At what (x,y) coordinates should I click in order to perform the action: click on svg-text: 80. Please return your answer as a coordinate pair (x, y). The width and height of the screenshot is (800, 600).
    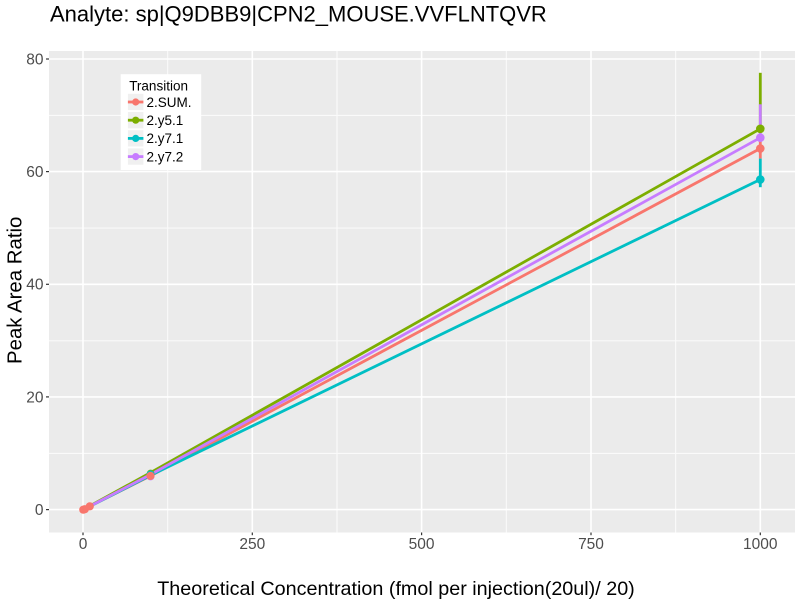
    Looking at the image, I should click on (35, 59).